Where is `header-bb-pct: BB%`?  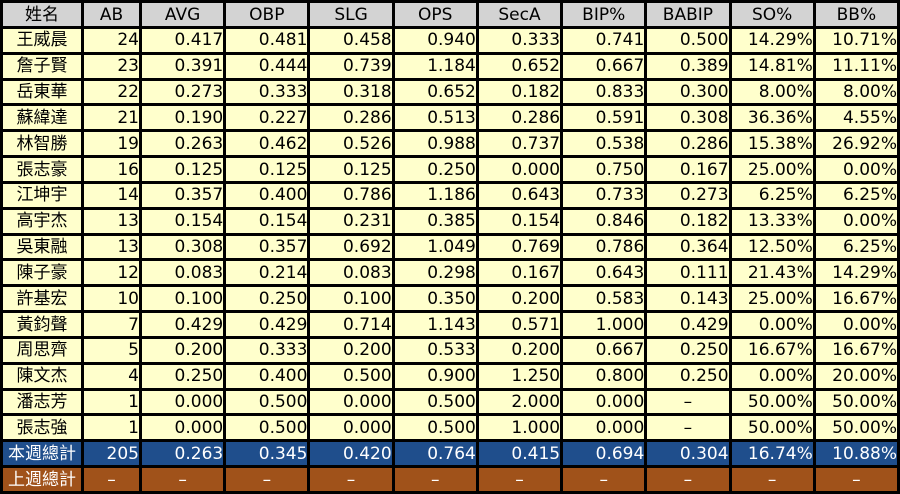
header-bb-pct: BB% is located at coordinates (856, 14).